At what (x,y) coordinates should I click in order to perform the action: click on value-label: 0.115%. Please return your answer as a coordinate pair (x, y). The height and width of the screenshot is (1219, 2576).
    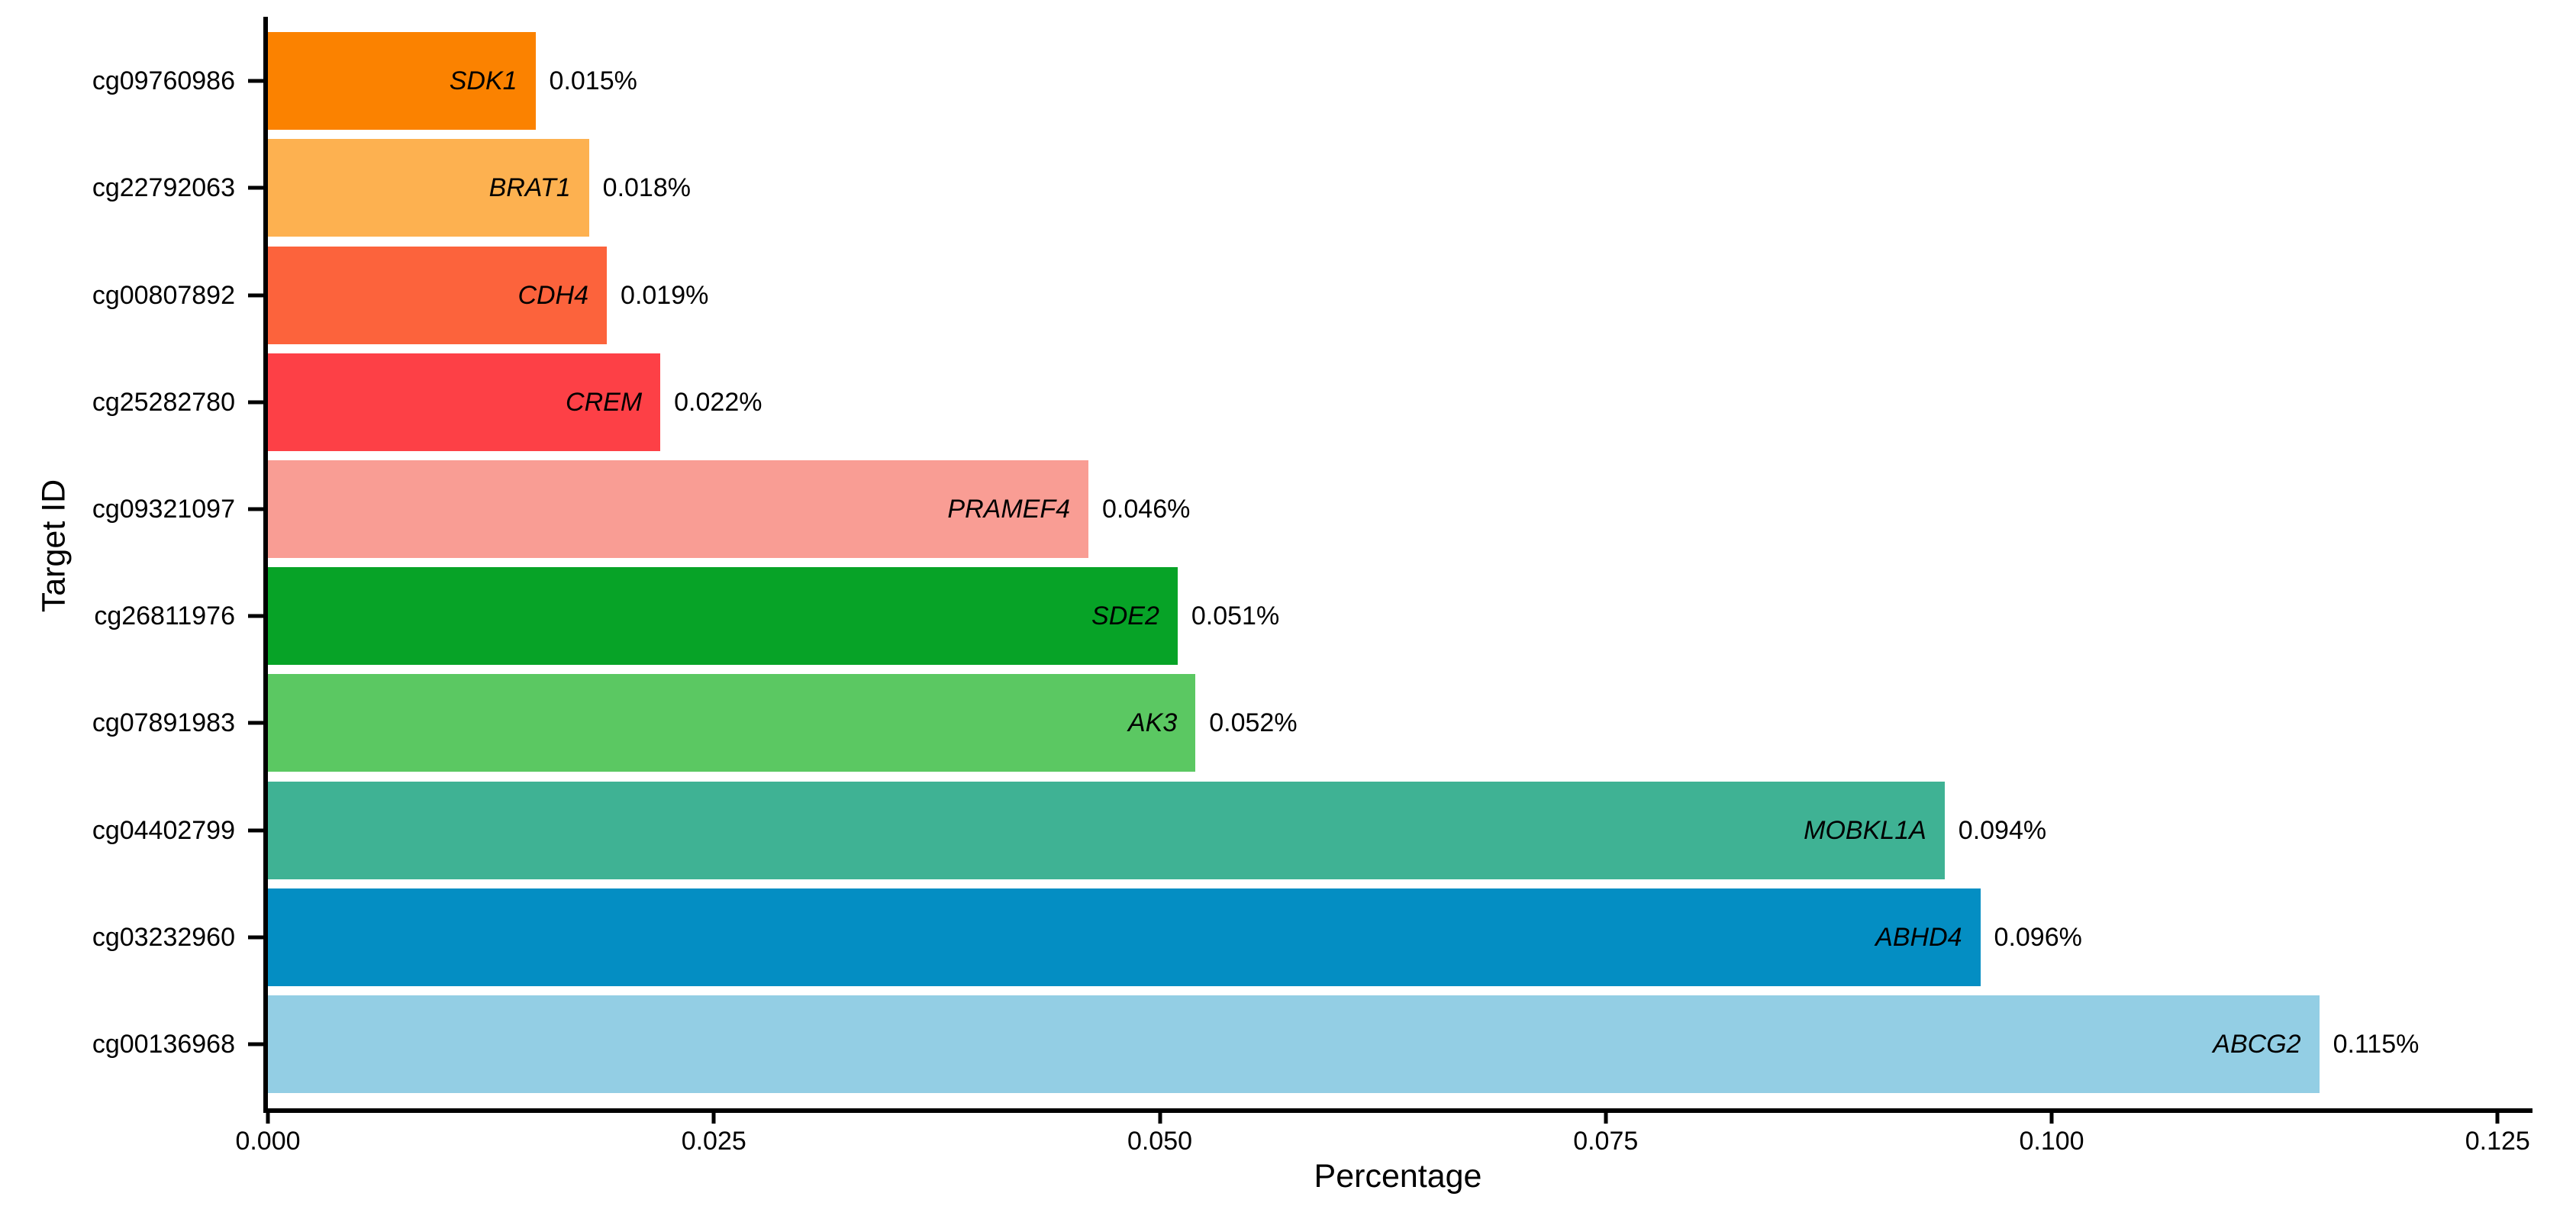
    Looking at the image, I should click on (2376, 1044).